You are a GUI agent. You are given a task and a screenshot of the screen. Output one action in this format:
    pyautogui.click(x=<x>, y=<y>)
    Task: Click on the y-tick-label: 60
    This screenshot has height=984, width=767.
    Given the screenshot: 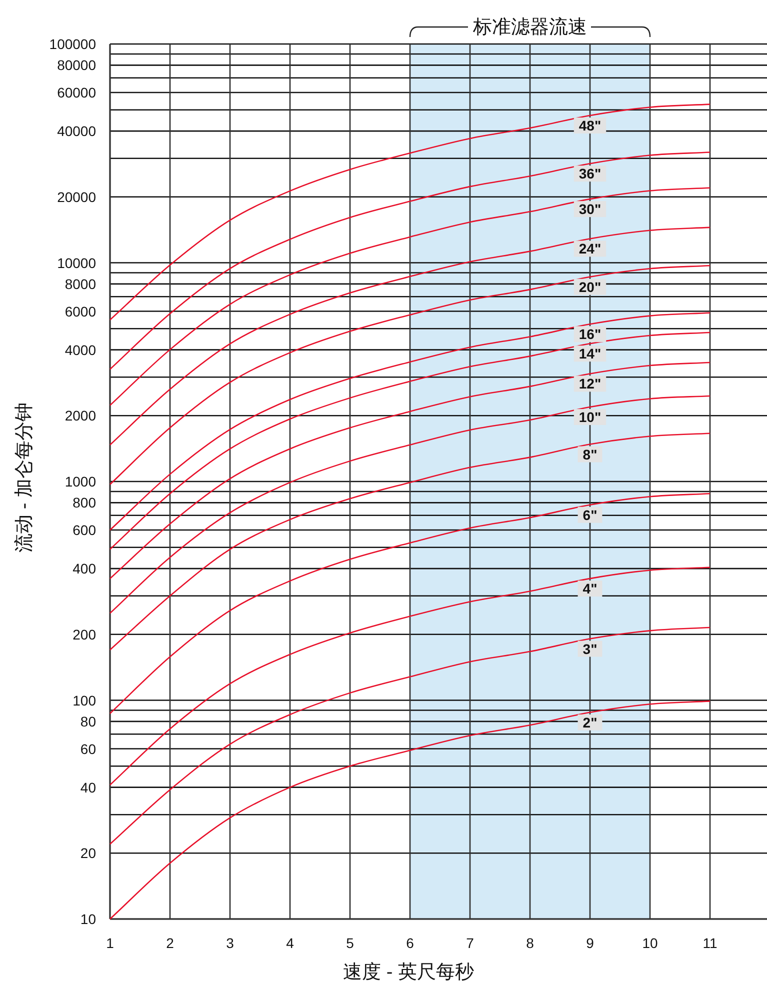 What is the action you would take?
    pyautogui.click(x=88, y=748)
    